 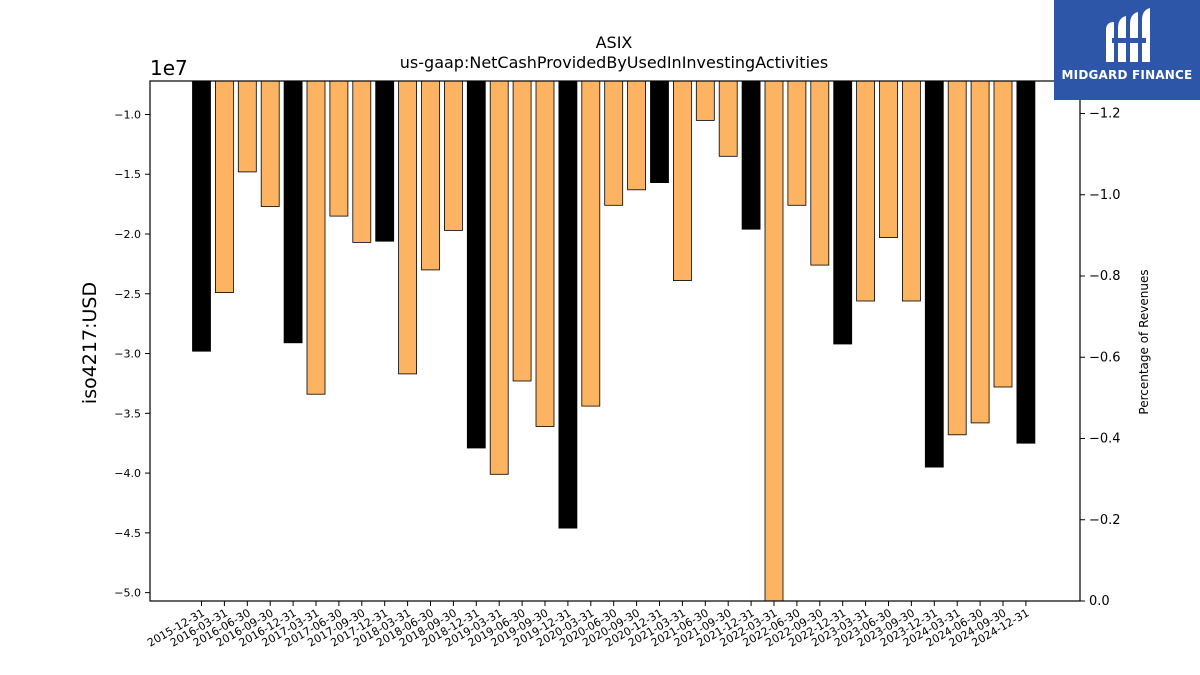 What do you see at coordinates (1105, 114) in the screenshot?
I see `y2-tick-label: −1.2` at bounding box center [1105, 114].